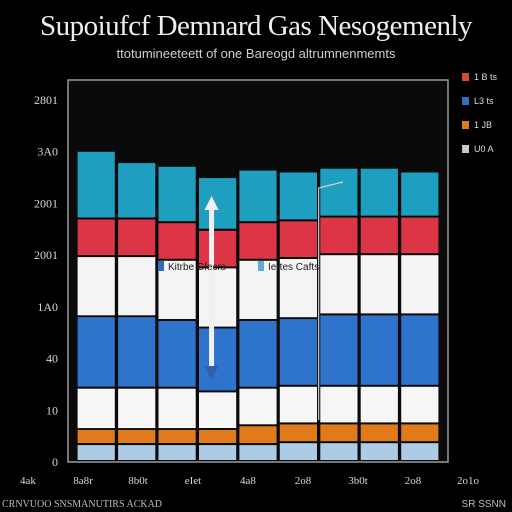  Describe the element at coordinates (211, 203) in the screenshot. I see `arrow-up-head` at that location.